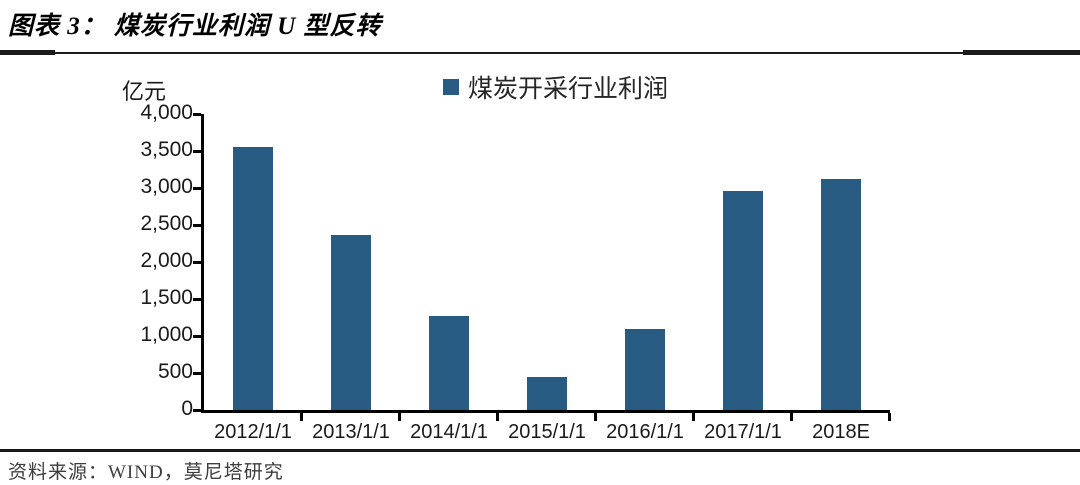  Describe the element at coordinates (144, 91) in the screenshot. I see `y-axis-unit-label: 亿元` at that location.